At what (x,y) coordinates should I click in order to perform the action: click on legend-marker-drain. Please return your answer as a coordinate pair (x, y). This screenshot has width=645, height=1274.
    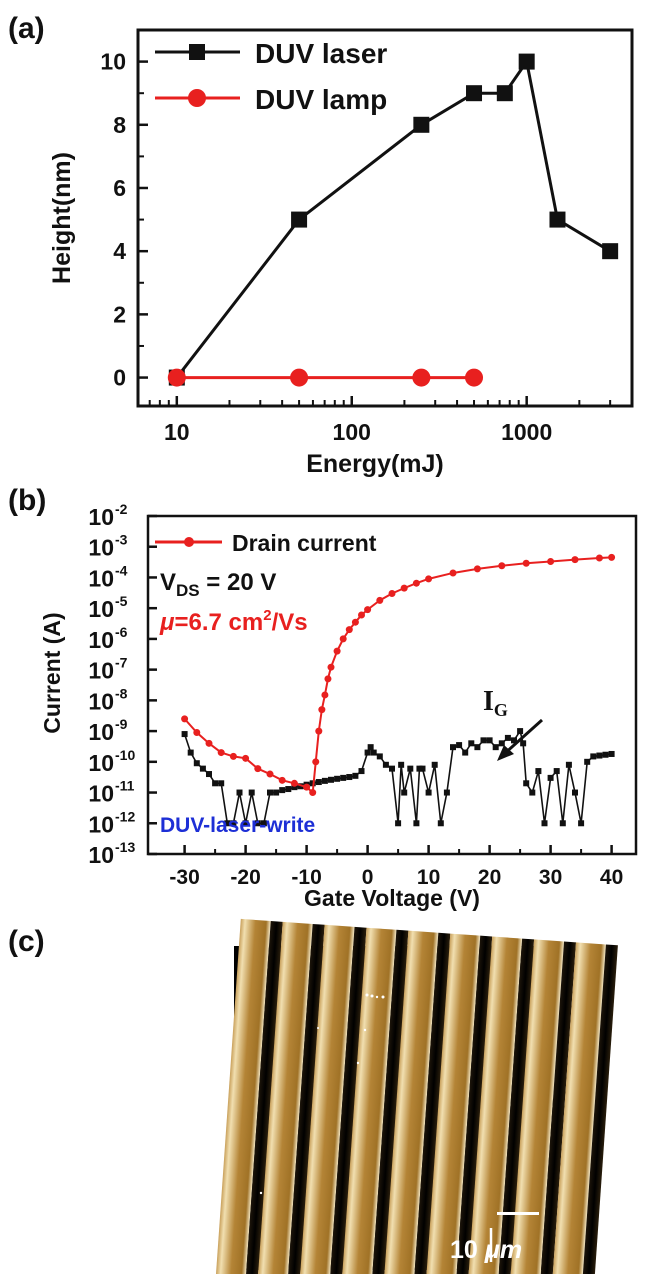
    Looking at the image, I should click on (189, 542).